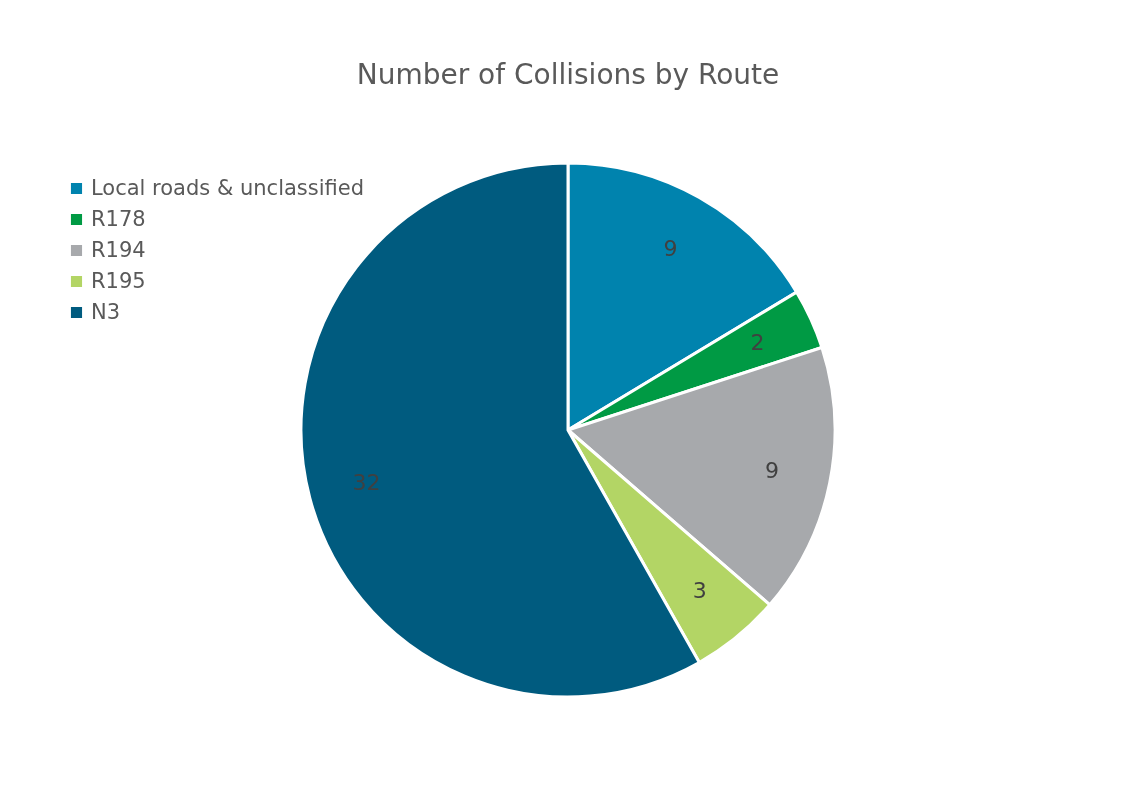  Describe the element at coordinates (699, 591) in the screenshot. I see `data-label: 3` at that location.